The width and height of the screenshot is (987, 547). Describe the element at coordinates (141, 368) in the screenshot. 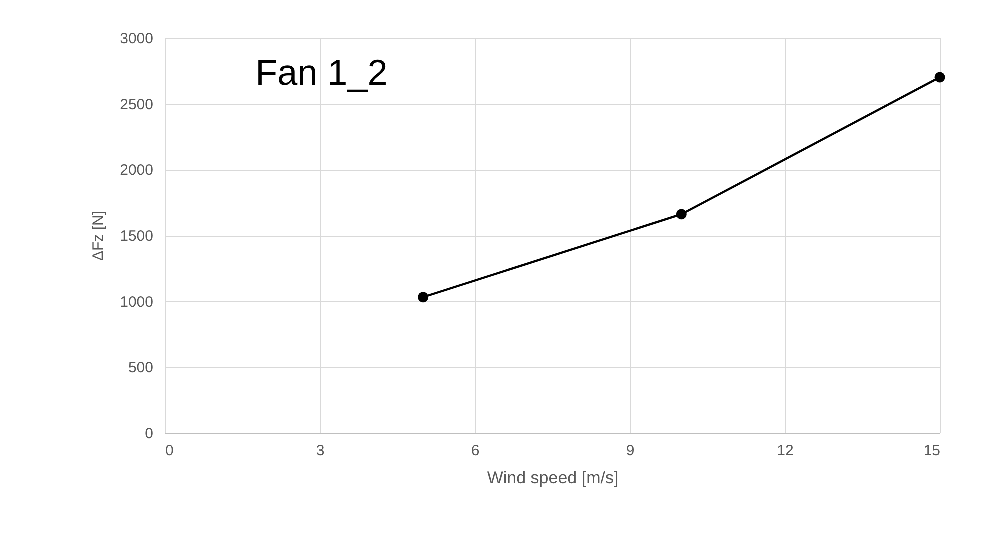

I see `y-tick-label: 500` at that location.